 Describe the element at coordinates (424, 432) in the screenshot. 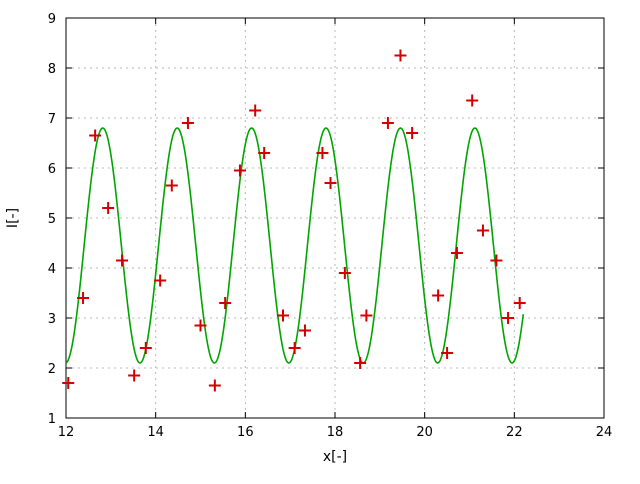

I see `x-tick-label: 20` at that location.